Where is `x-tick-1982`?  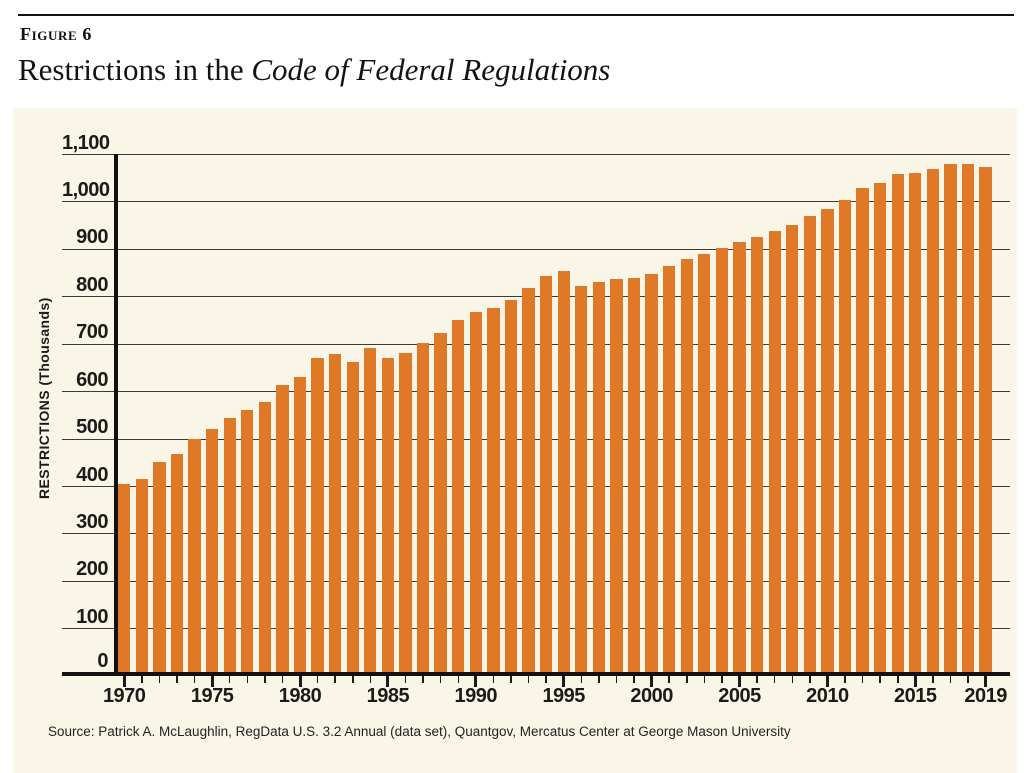 x-tick-1982 is located at coordinates (335, 679).